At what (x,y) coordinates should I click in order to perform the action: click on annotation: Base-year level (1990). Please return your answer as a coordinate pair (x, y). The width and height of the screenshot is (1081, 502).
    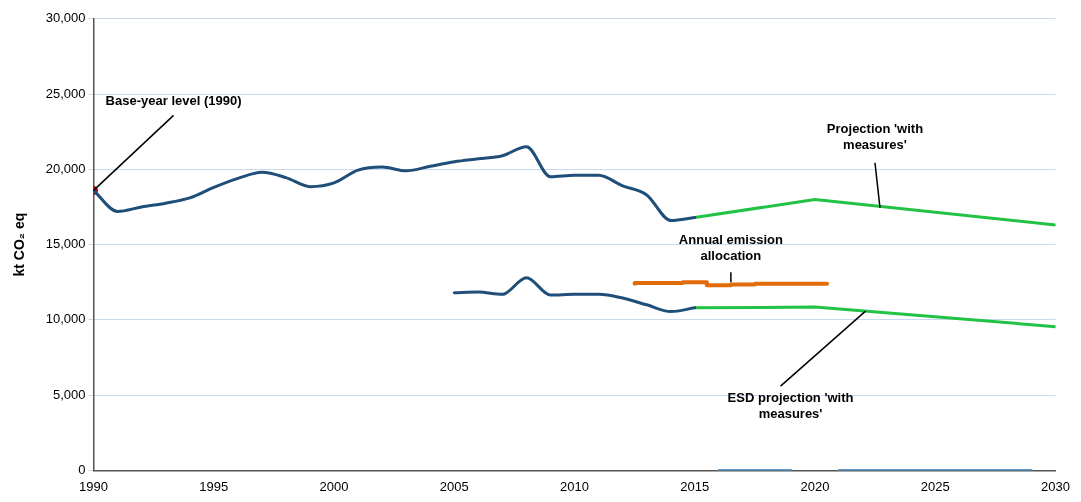
    Looking at the image, I should click on (173, 101).